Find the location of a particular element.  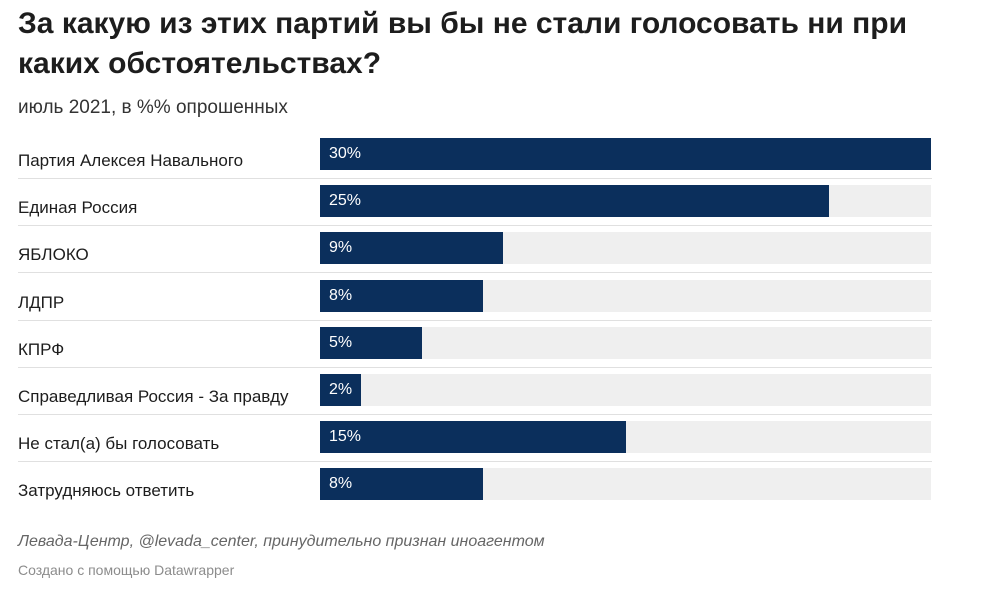

bar-track: 30% is located at coordinates (625, 154).